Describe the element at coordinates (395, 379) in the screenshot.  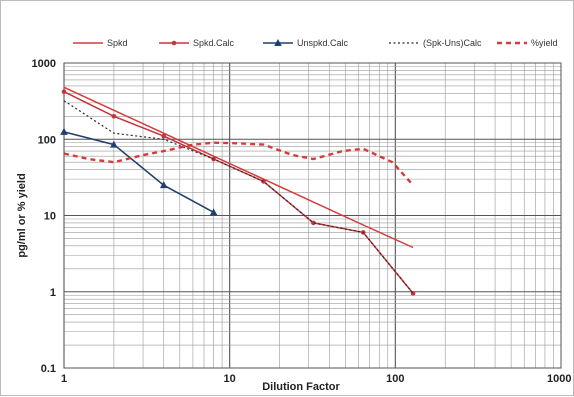
I see `x-tick-label: 100` at that location.